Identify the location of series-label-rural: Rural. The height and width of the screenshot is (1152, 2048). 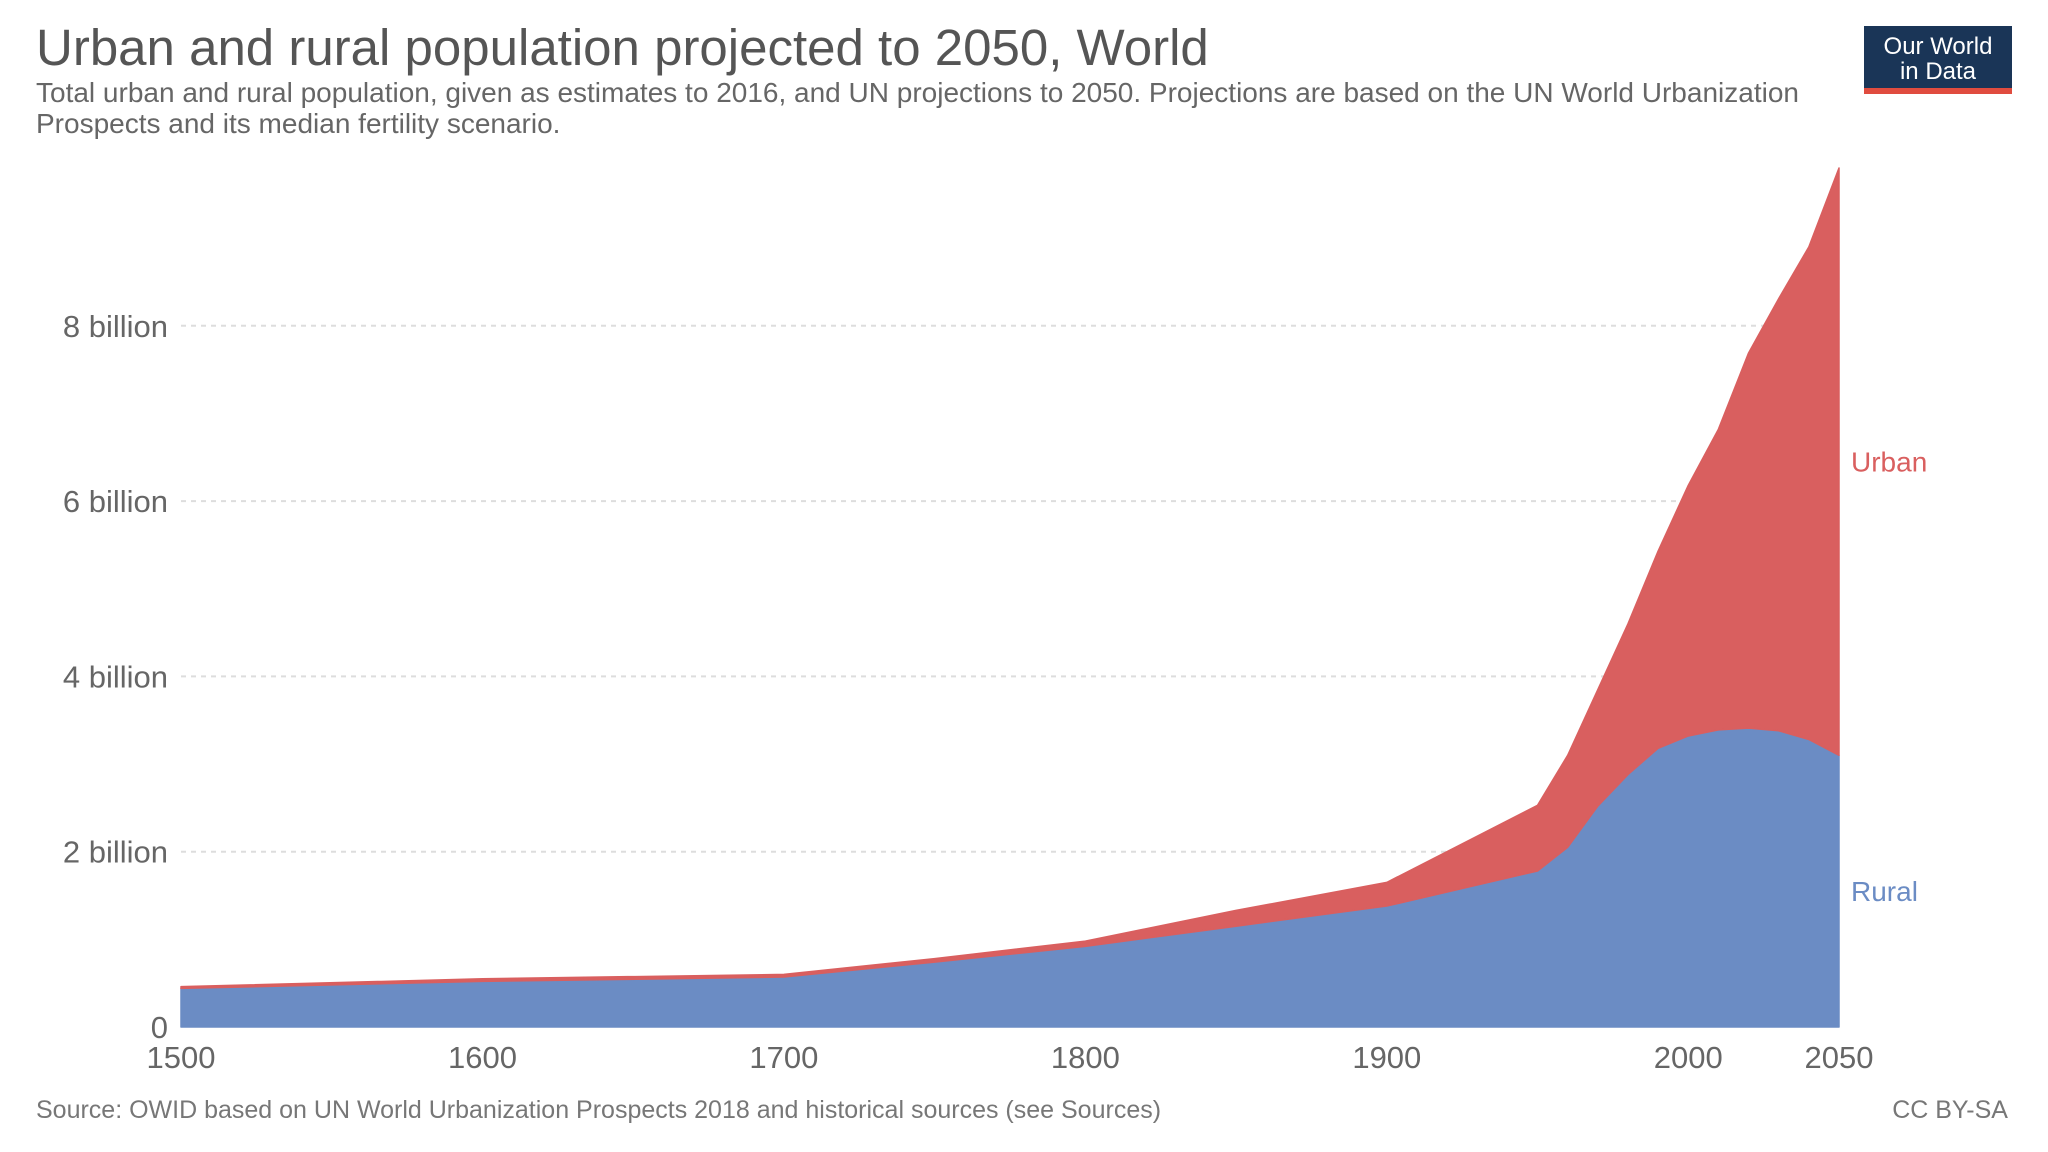
(1884, 891).